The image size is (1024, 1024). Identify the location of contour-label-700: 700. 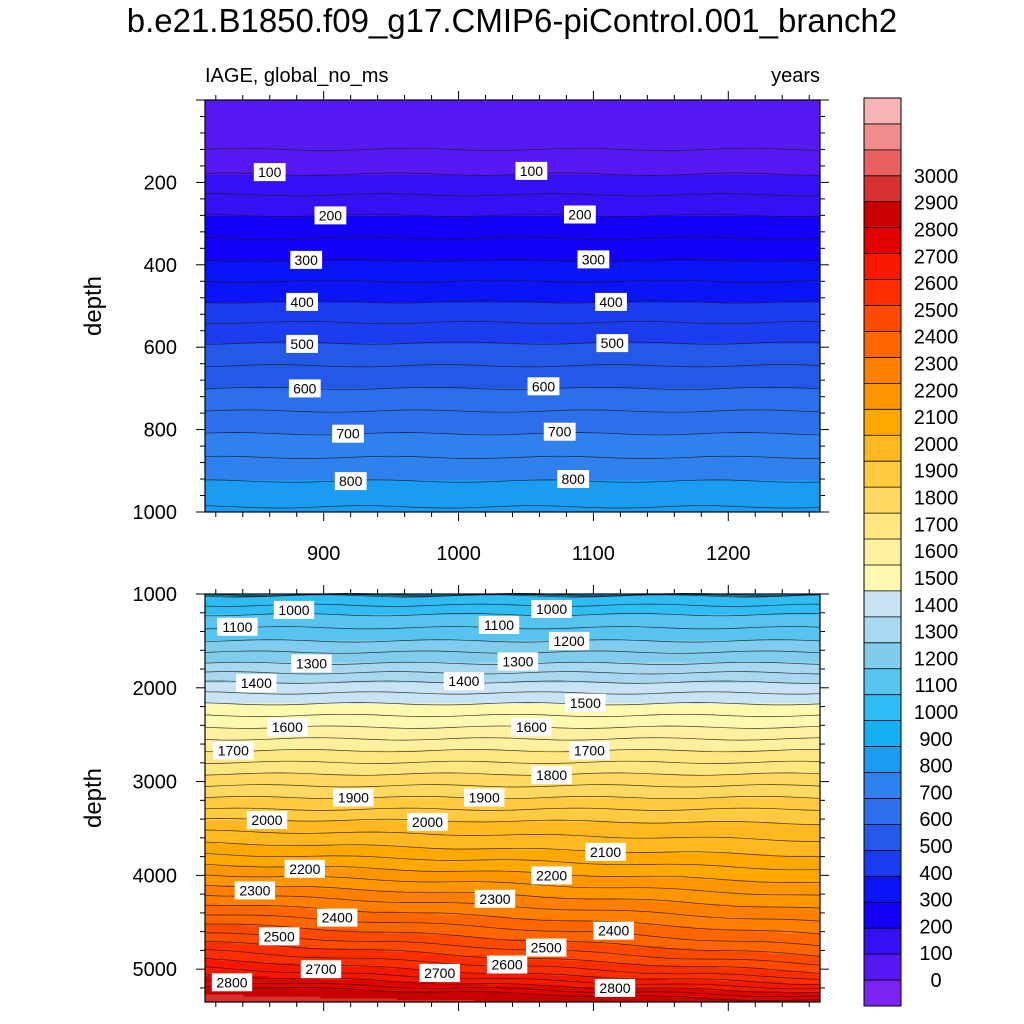
(348, 434).